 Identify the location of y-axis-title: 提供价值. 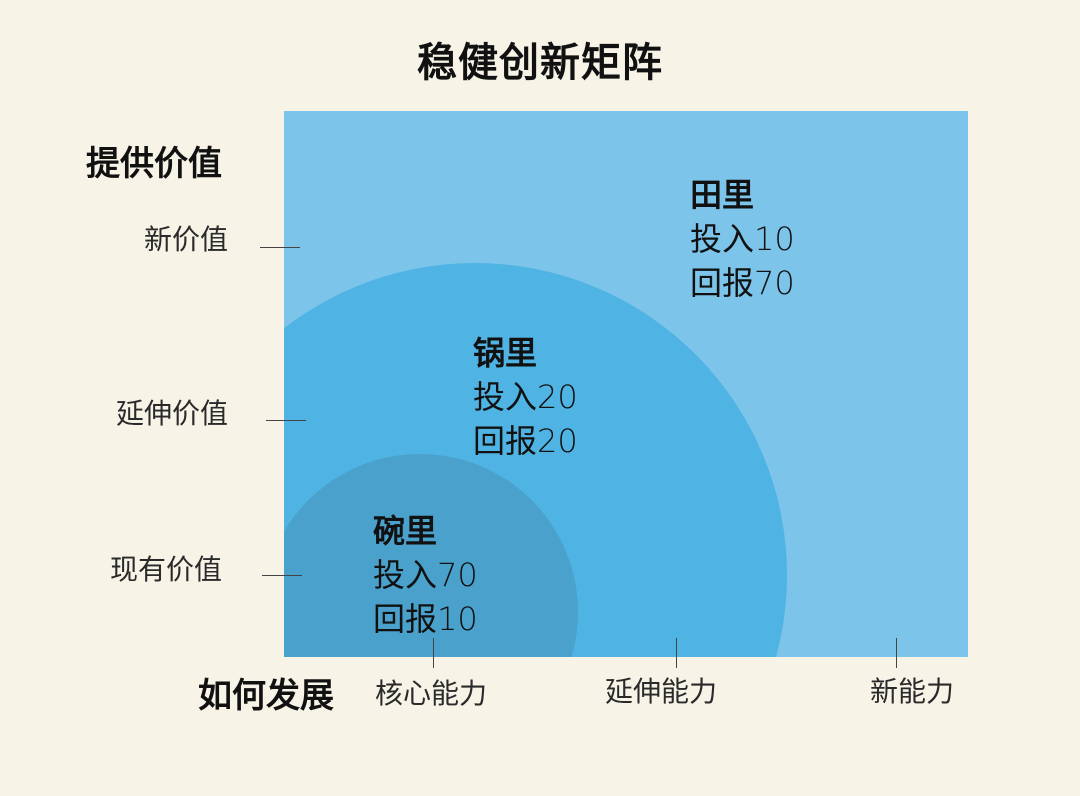
(154, 164).